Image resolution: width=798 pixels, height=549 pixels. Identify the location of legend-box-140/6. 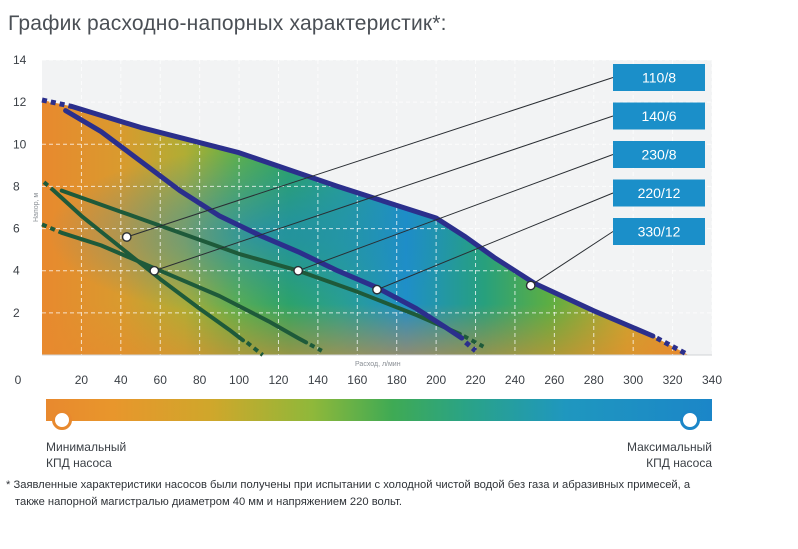
(659, 116).